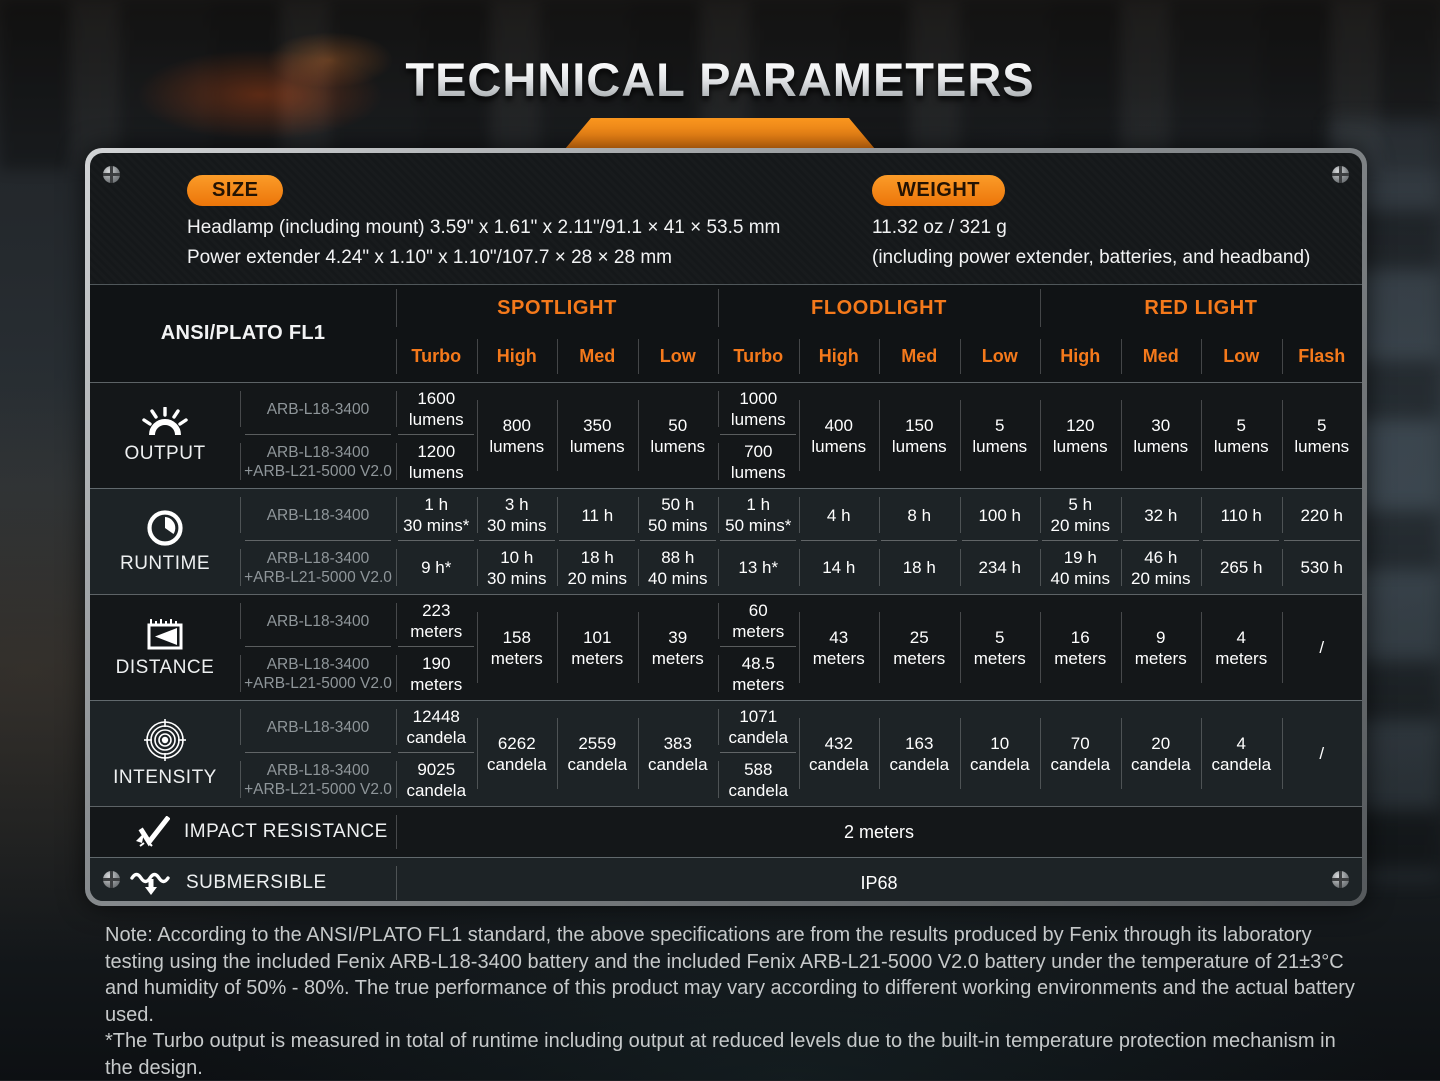 The image size is (1440, 1081). What do you see at coordinates (1000, 647) in the screenshot?
I see `table-cell: 5 meters` at bounding box center [1000, 647].